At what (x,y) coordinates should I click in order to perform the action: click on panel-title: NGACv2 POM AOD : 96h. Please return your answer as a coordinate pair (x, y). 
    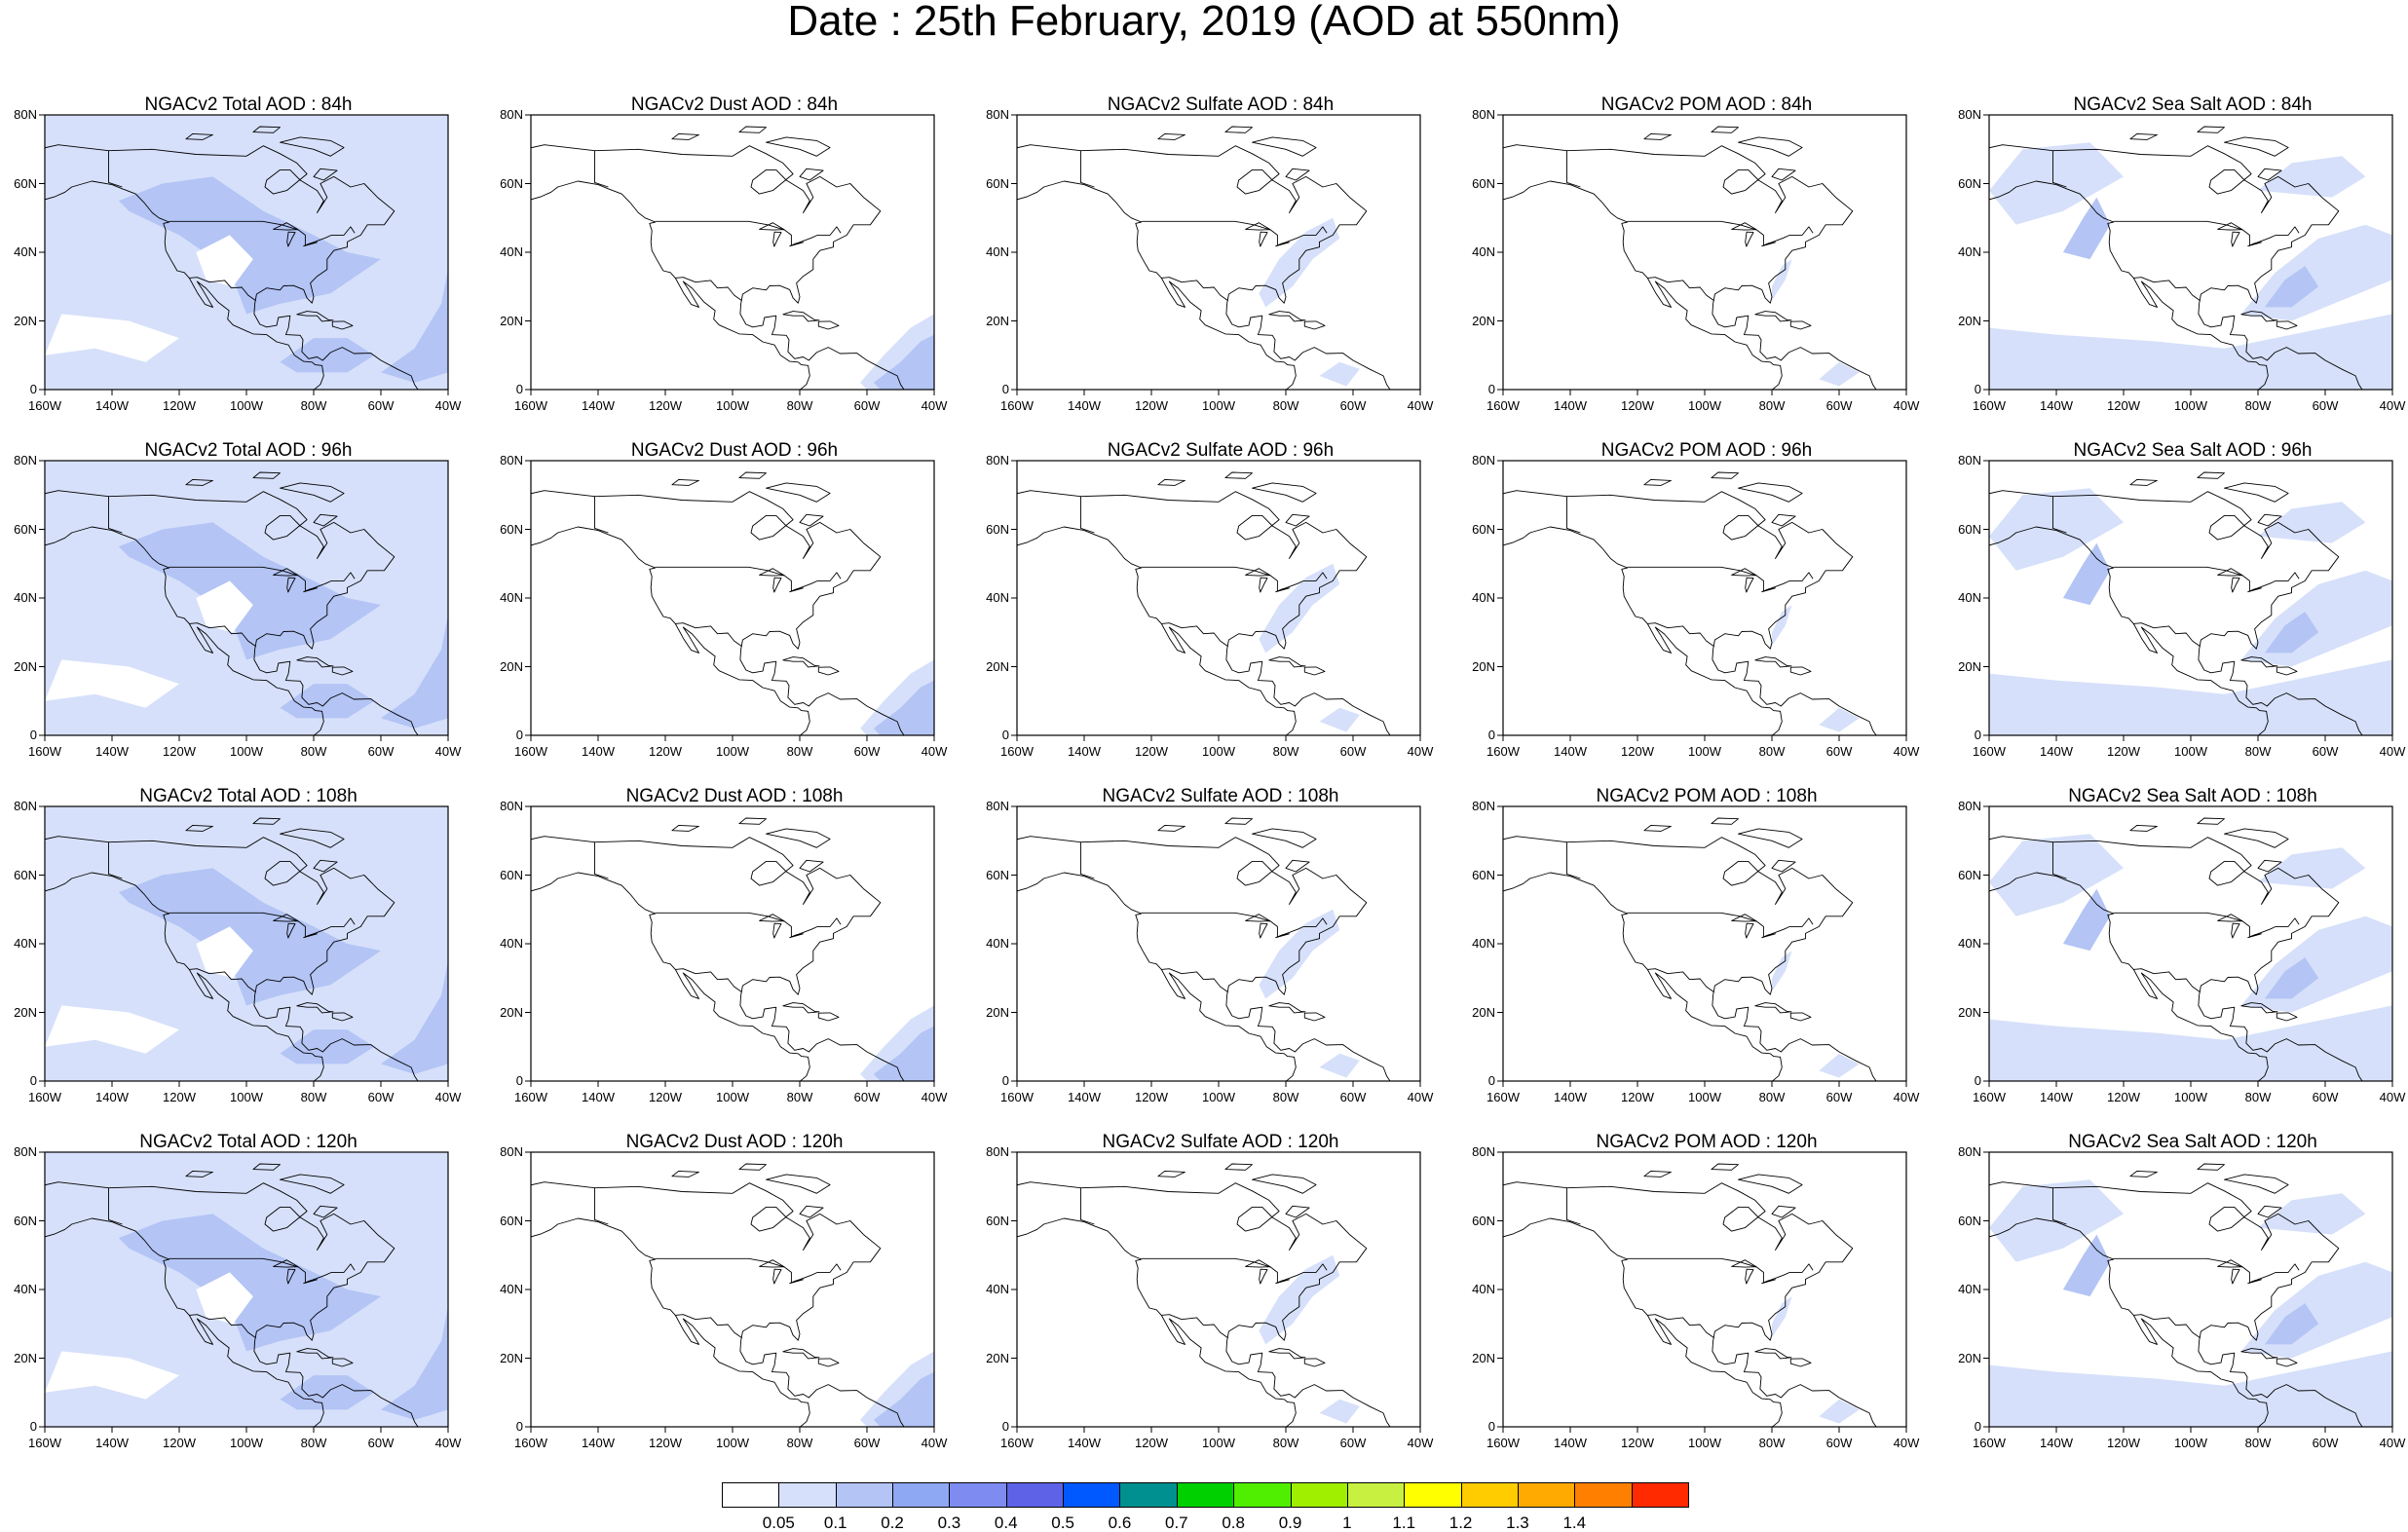
    Looking at the image, I should click on (1706, 451).